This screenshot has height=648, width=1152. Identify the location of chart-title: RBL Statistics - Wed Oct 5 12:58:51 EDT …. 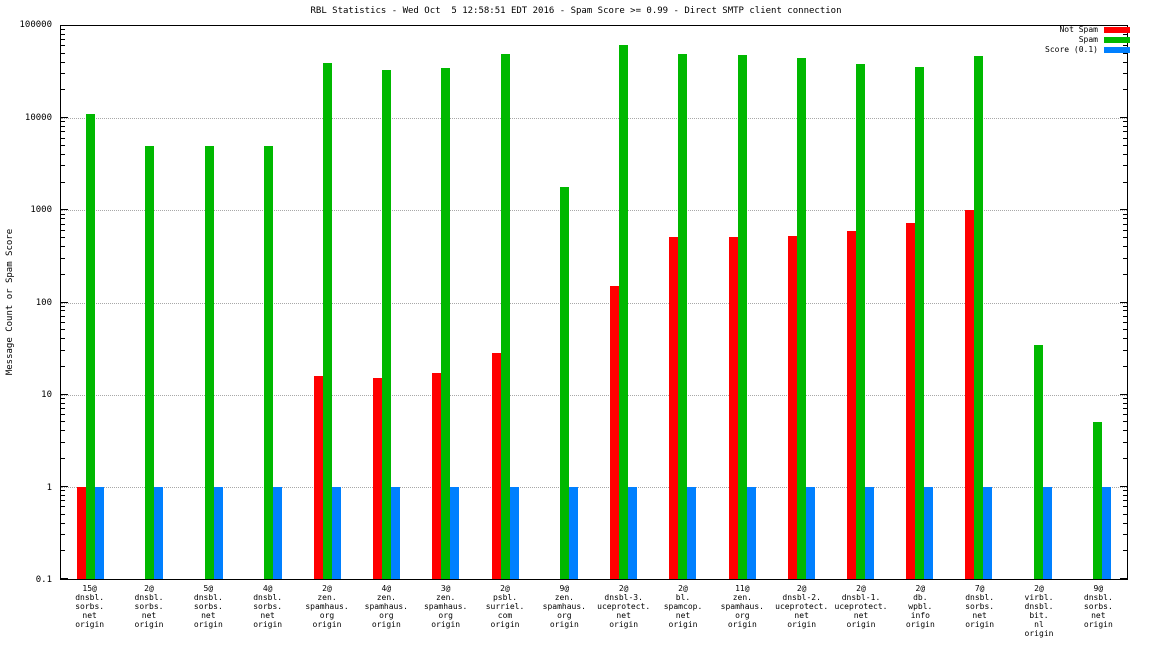
(576, 11).